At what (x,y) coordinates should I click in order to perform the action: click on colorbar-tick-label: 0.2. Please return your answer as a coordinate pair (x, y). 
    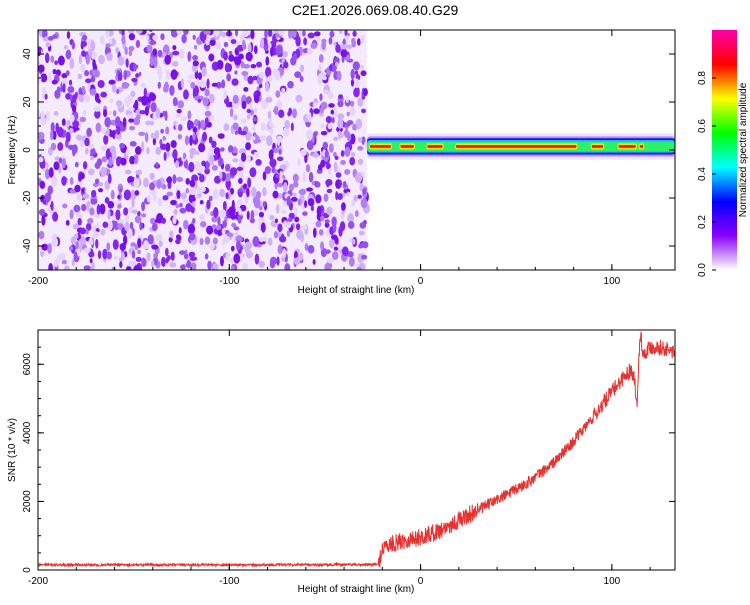
    Looking at the image, I should click on (702, 222).